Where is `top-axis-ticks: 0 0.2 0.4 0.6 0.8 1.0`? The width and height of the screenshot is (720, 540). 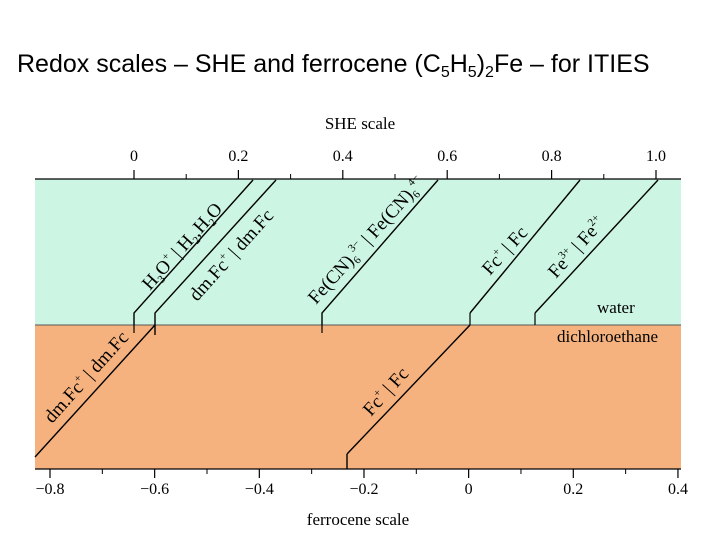 top-axis-ticks: 0 0.2 0.4 0.6 0.8 1.0 is located at coordinates (398, 163).